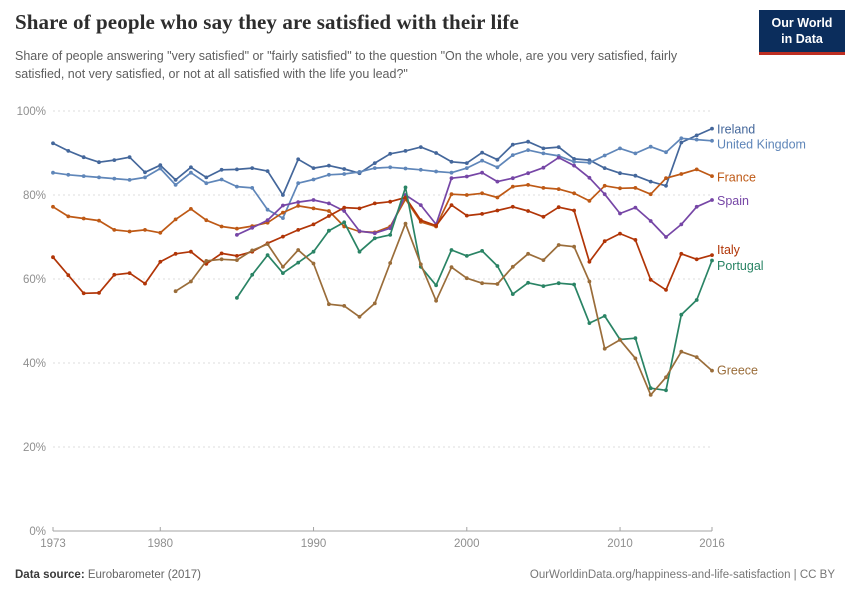 This screenshot has height=600, width=850. Describe the element at coordinates (451, 250) in the screenshot. I see `series-point-portugal-1999` at that location.